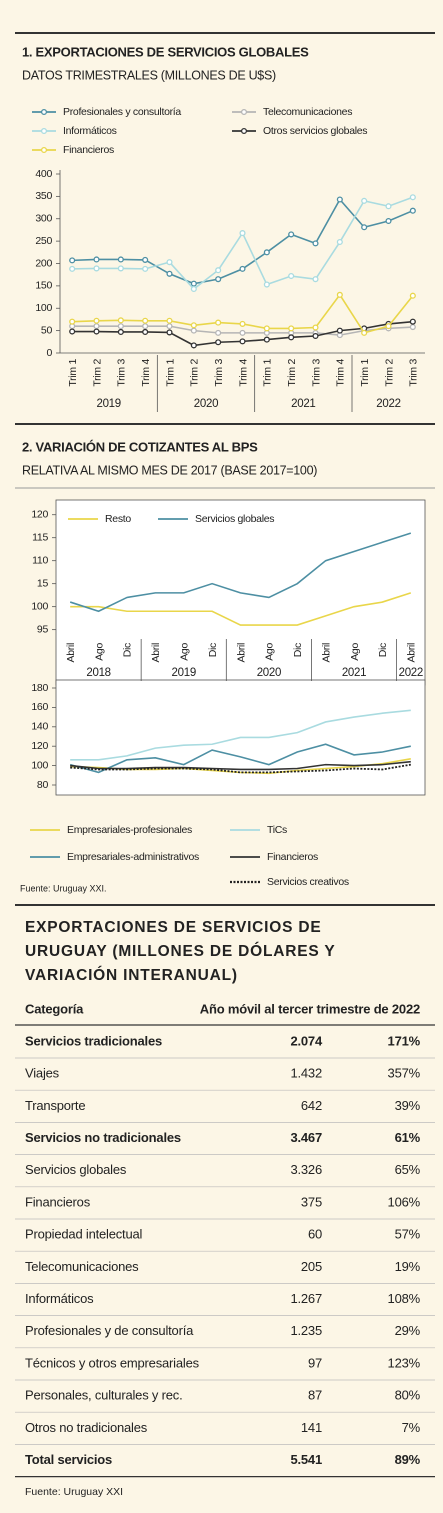 Image resolution: width=443 pixels, height=1513 pixels. Describe the element at coordinates (311, 1201) in the screenshot. I see `cell: 375` at that location.